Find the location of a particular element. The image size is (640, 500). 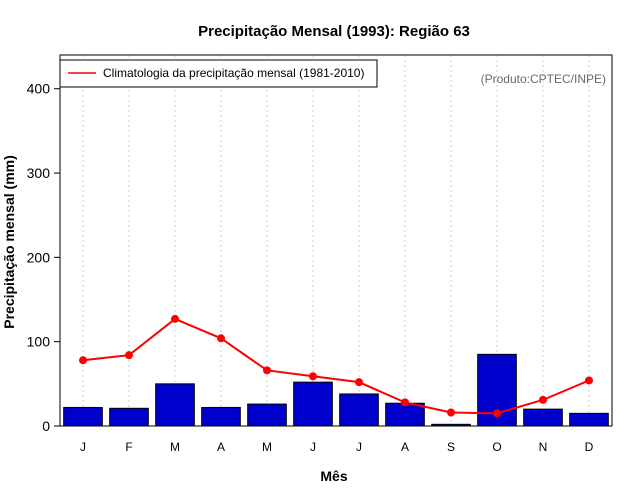

chart-title: Precipitação Mensal (1993): Região 63 is located at coordinates (334, 31).